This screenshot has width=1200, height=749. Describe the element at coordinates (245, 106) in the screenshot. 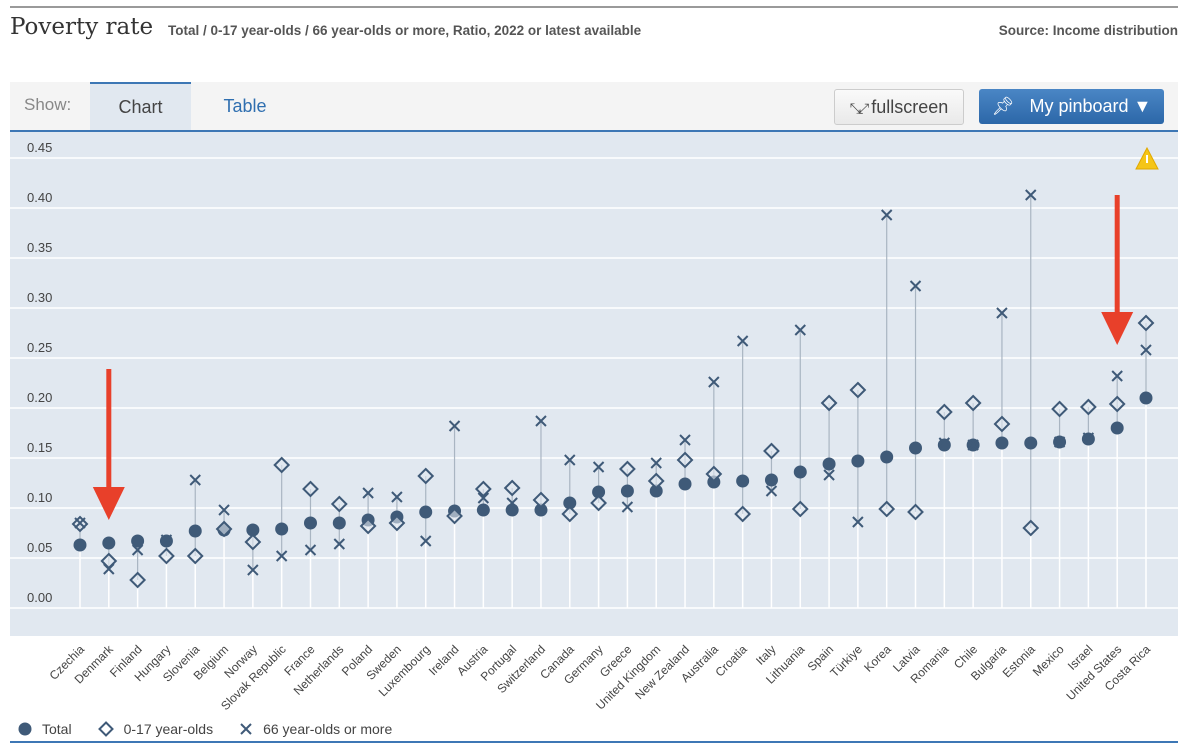

I see `tab-table: Table` at that location.